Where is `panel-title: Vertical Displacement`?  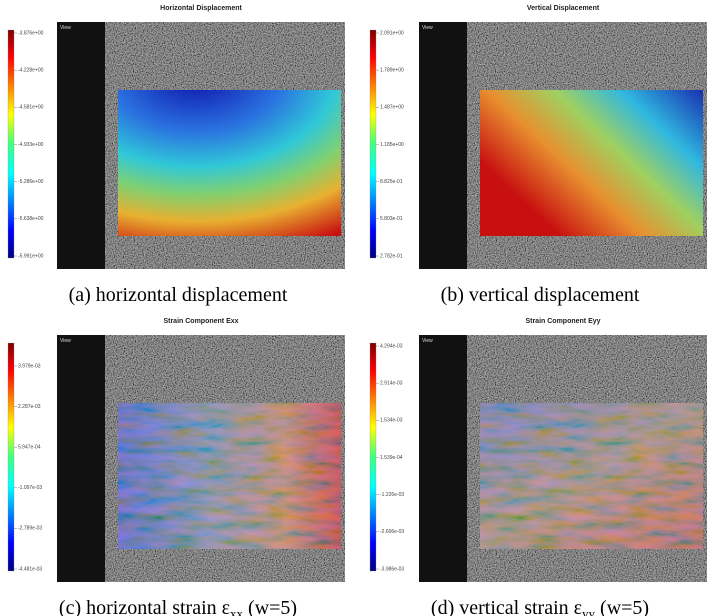 panel-title: Vertical Displacement is located at coordinates (563, 8).